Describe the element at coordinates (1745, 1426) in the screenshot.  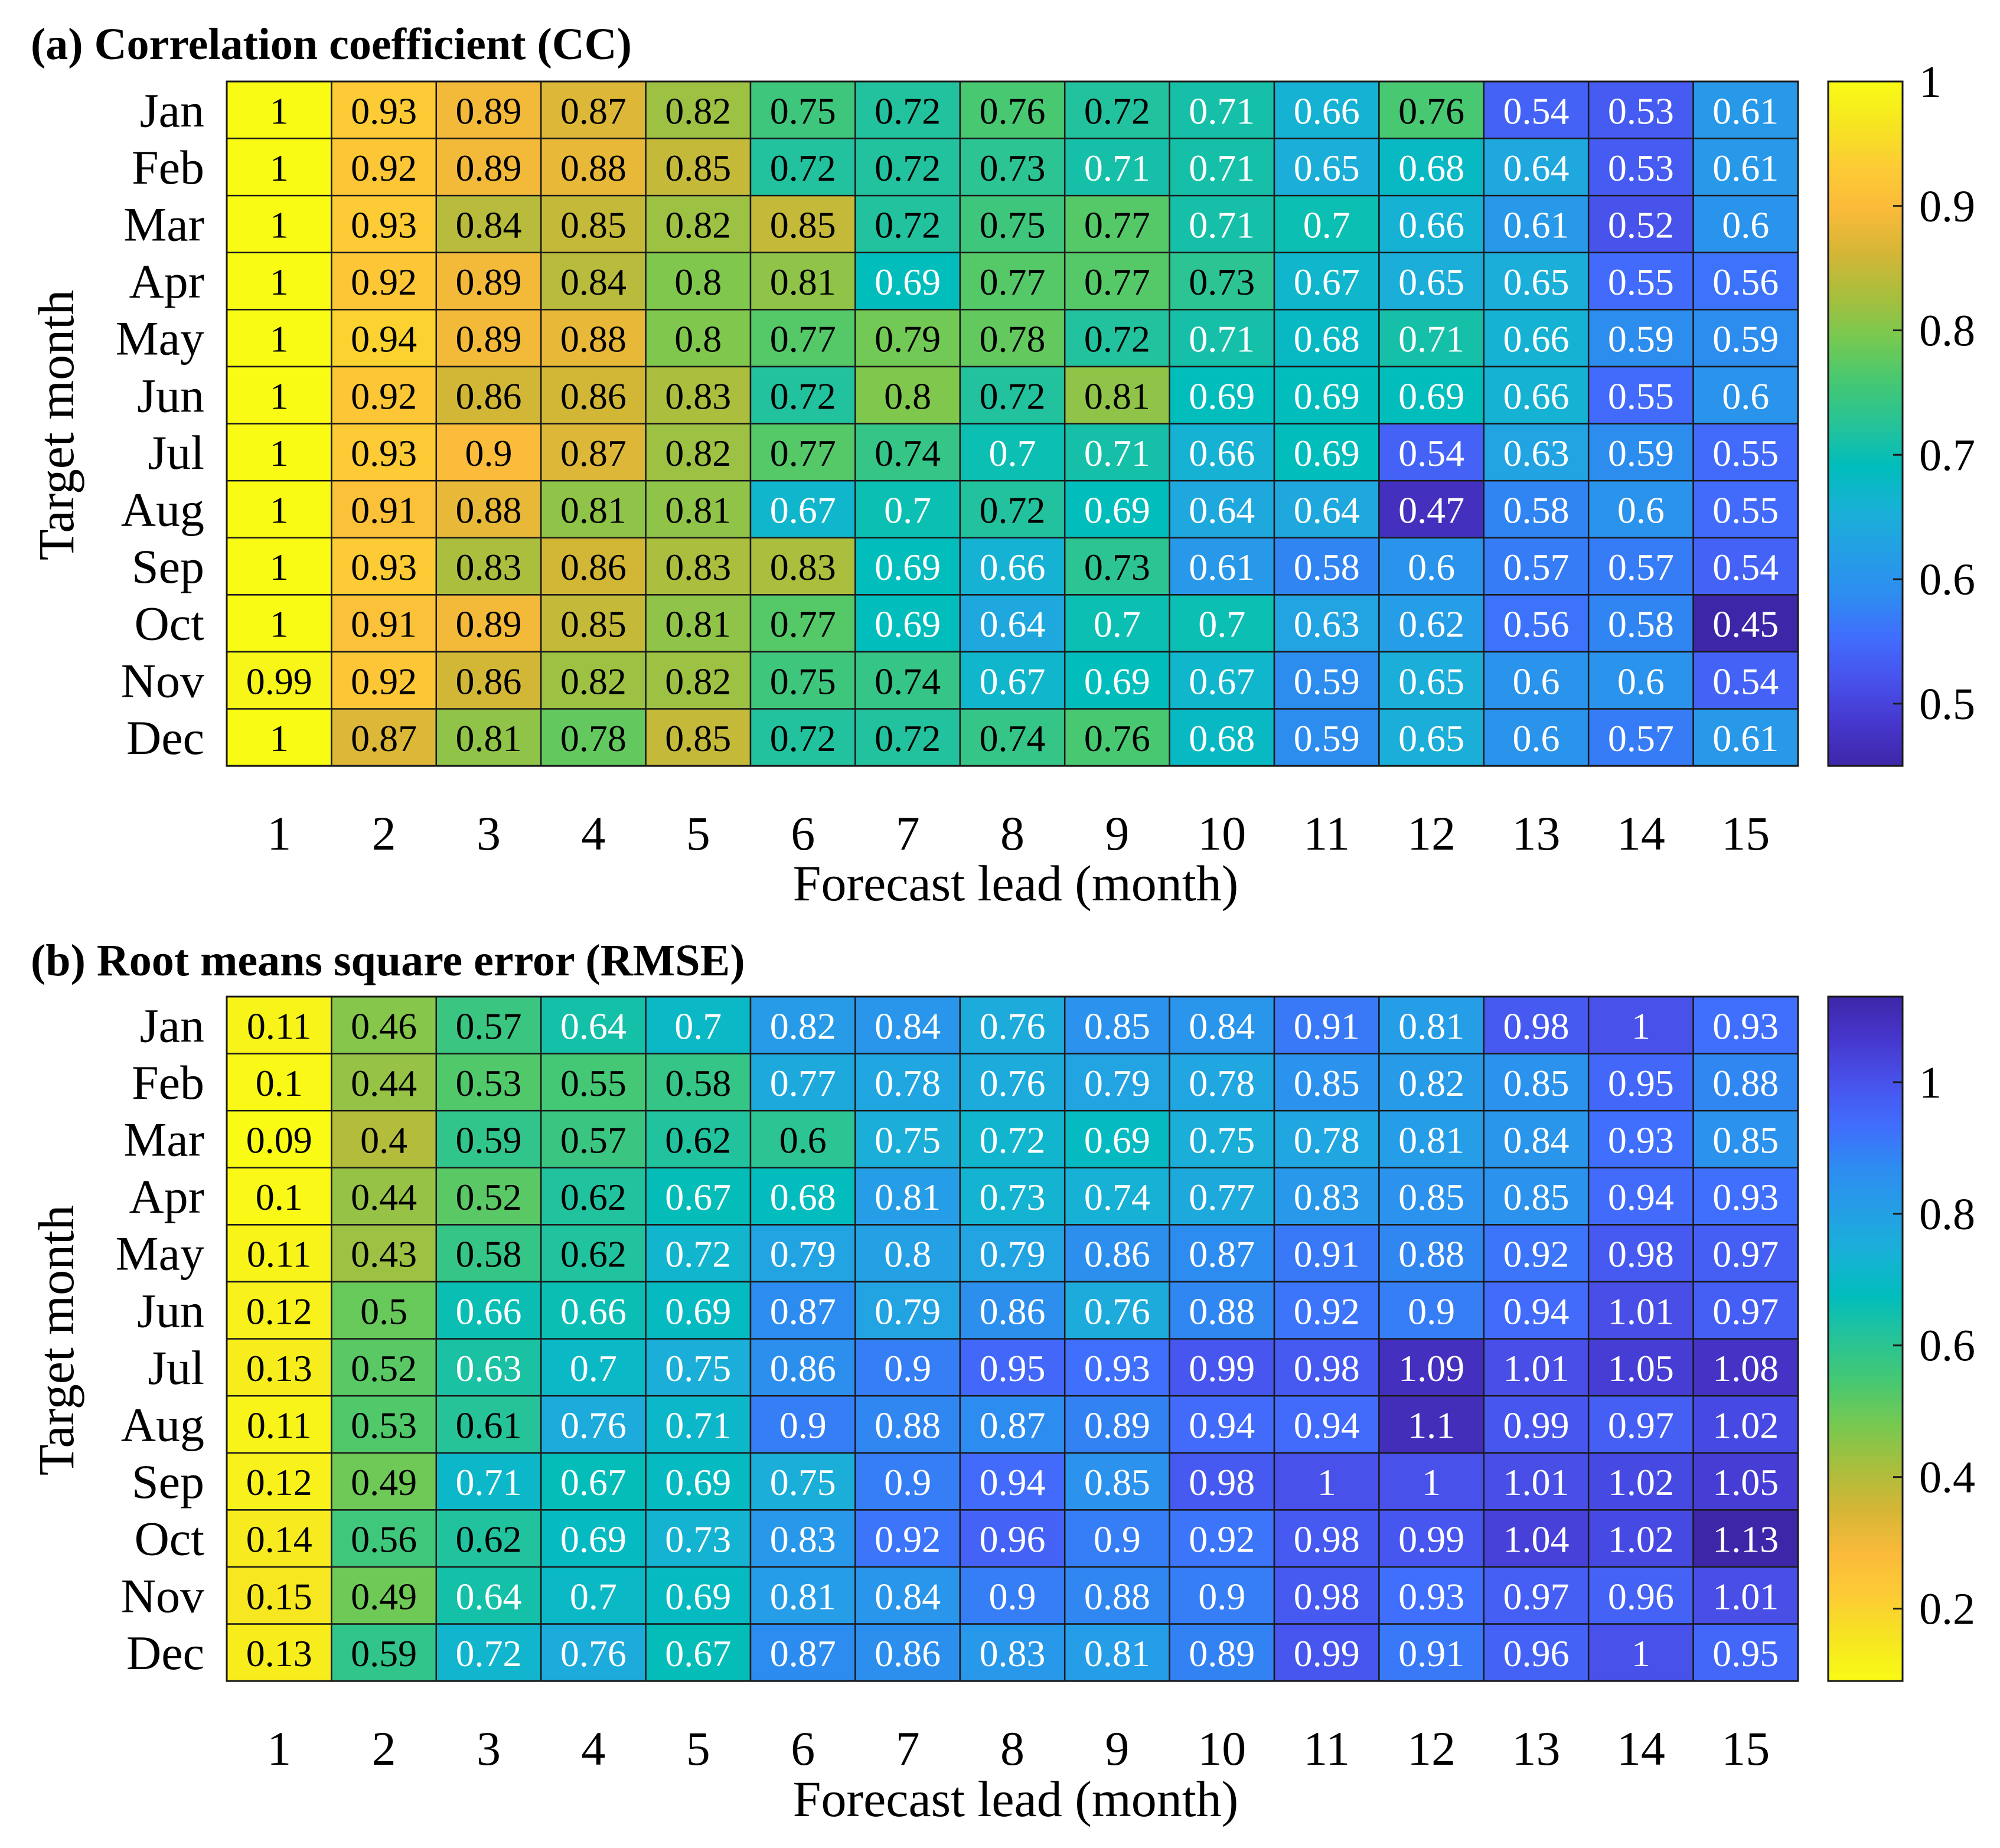
I see `cell-value-label: 1.02` at that location.